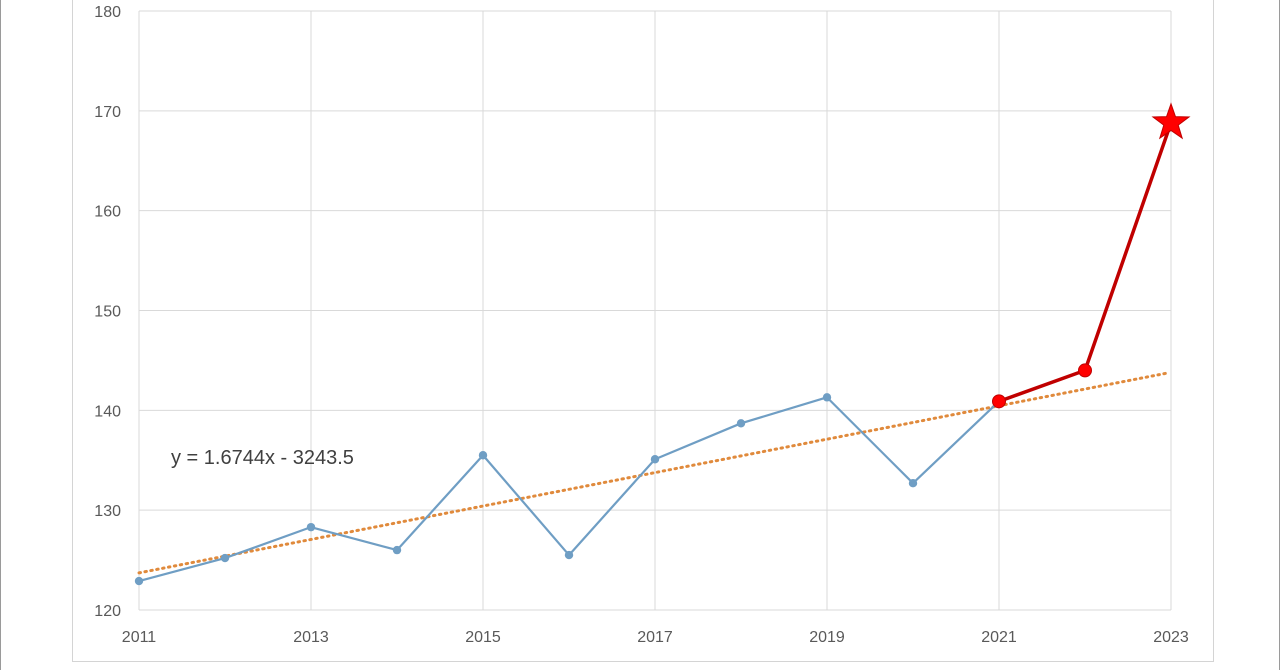 This screenshot has width=1280, height=670. I want to click on x-tick-label: 2015, so click(483, 637).